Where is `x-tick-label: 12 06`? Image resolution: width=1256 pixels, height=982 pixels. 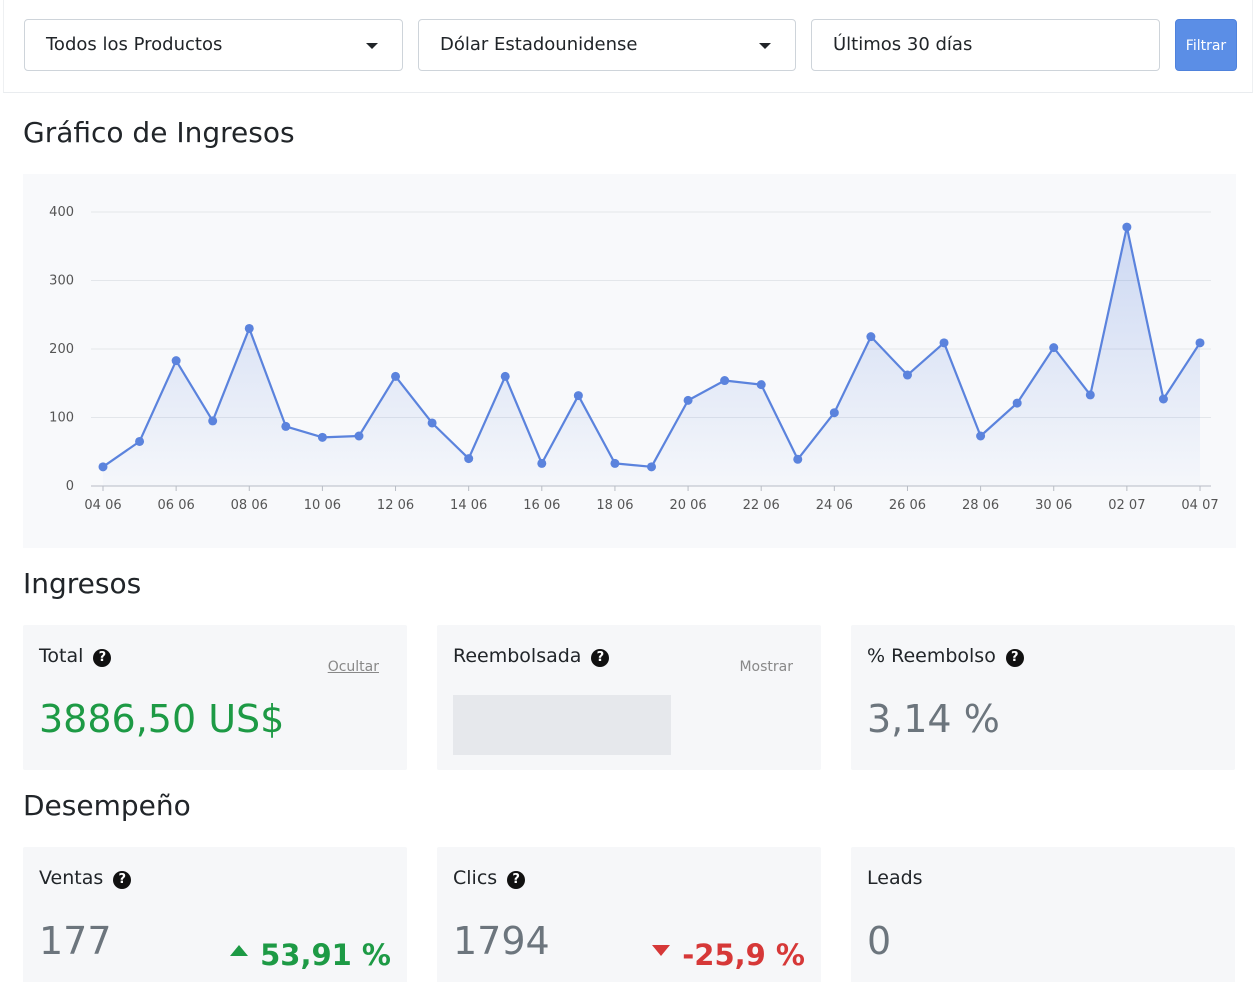 x-tick-label: 12 06 is located at coordinates (395, 505).